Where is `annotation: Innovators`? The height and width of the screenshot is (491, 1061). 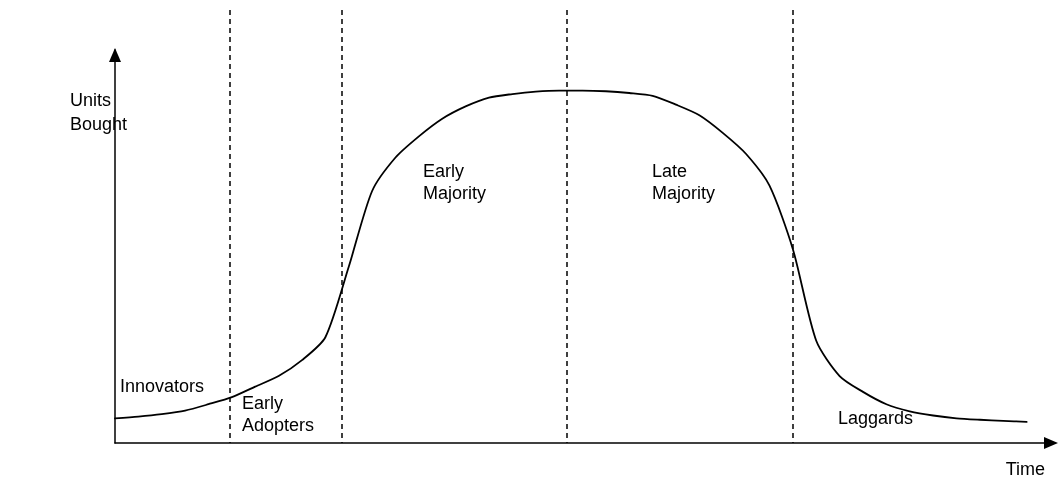
annotation: Innovators is located at coordinates (162, 386).